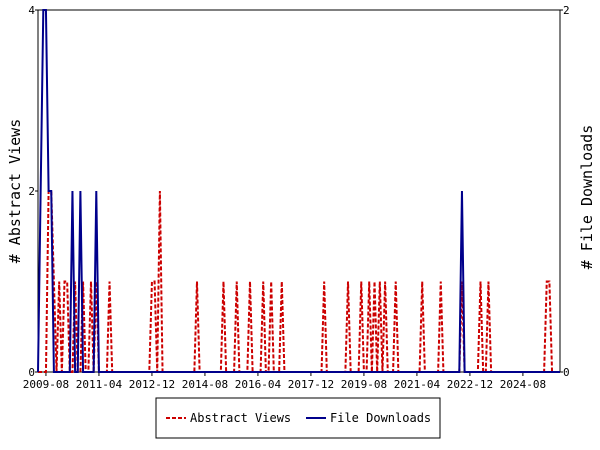 The width and height of the screenshot is (600, 450). I want to click on x-tick-label: 2016-04, so click(258, 384).